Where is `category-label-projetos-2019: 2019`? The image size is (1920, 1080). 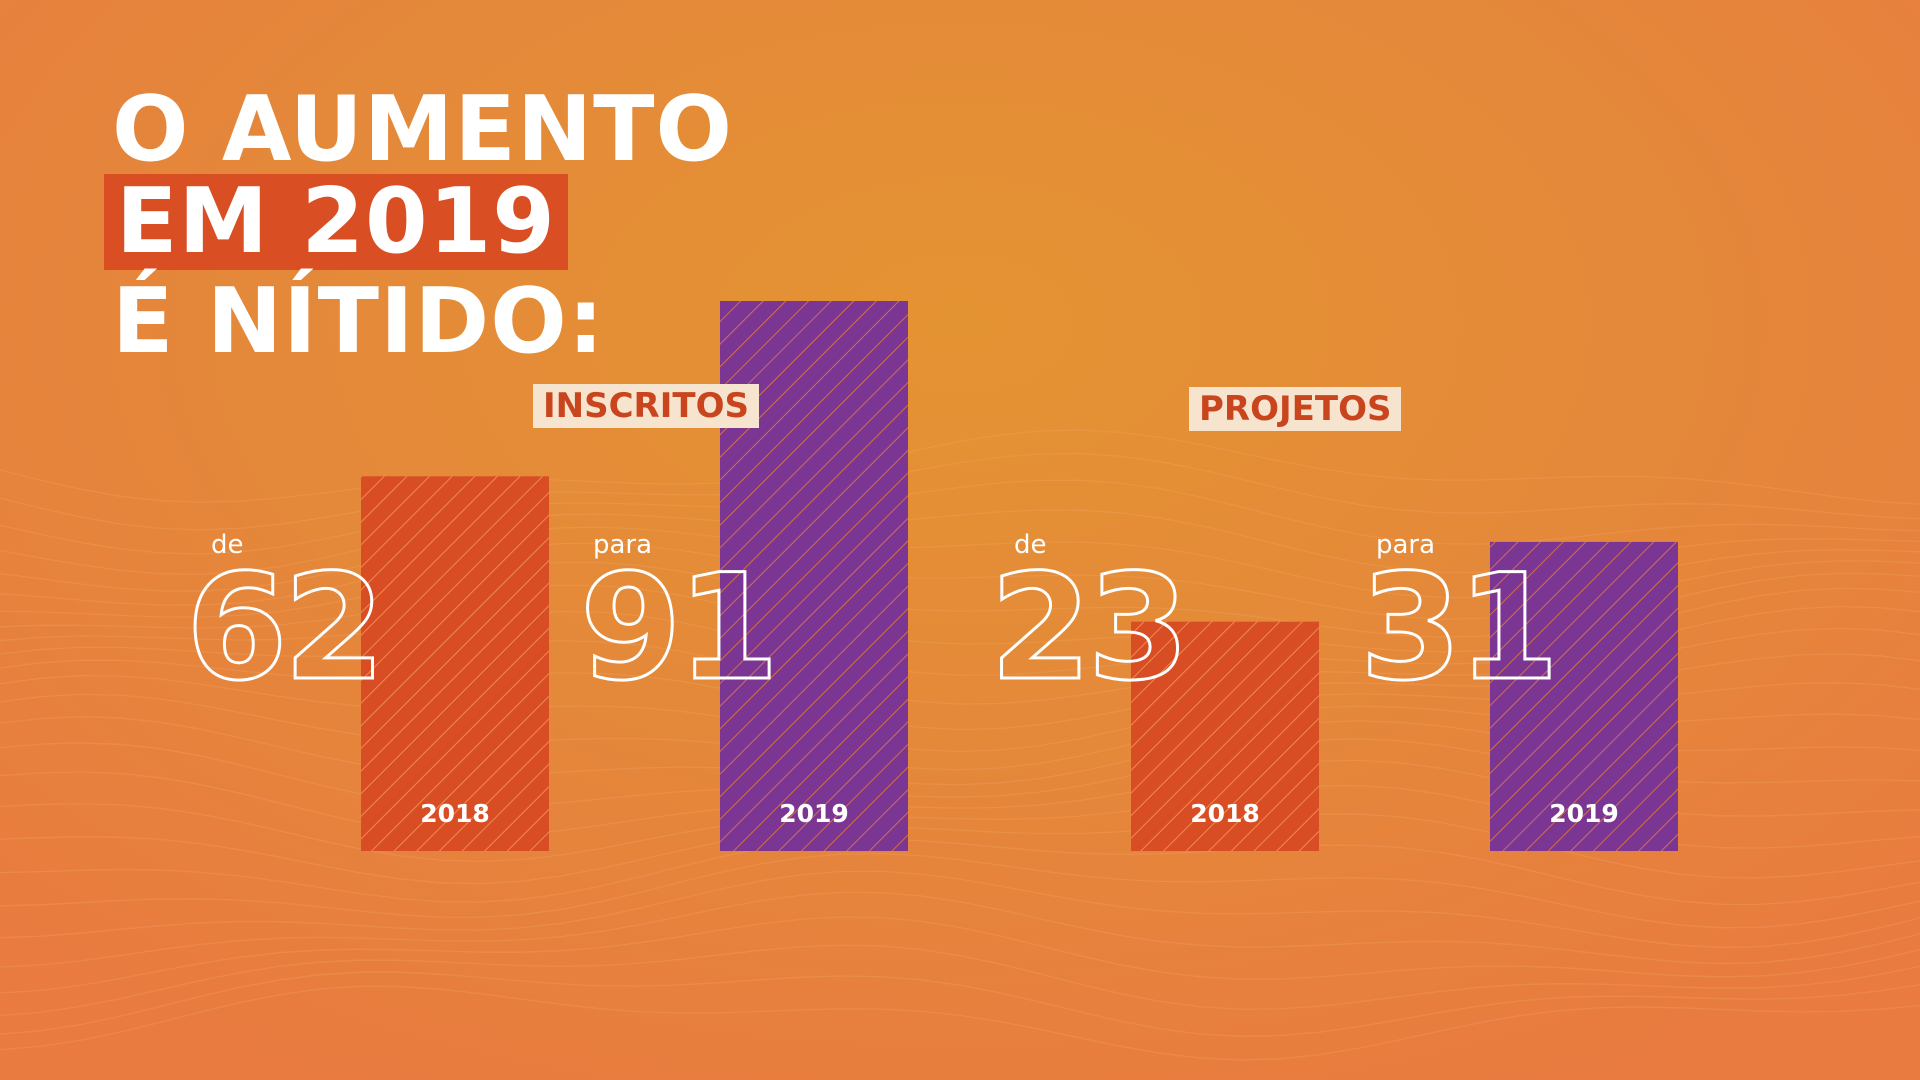
category-label-projetos-2019: 2019 is located at coordinates (1584, 813).